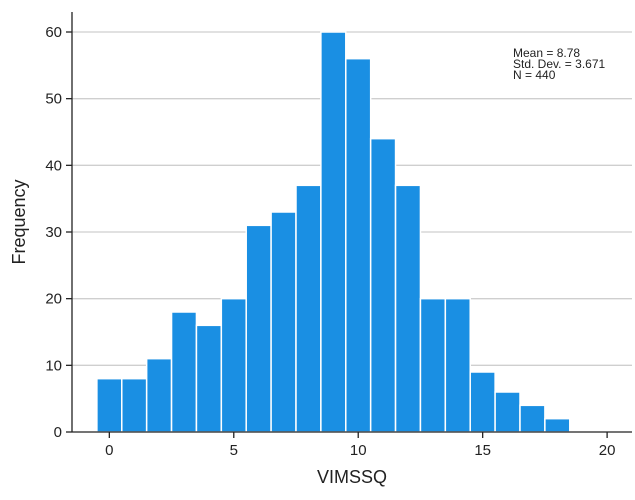 This screenshot has height=500, width=635. I want to click on y-tick-label-30: 30, so click(53, 232).